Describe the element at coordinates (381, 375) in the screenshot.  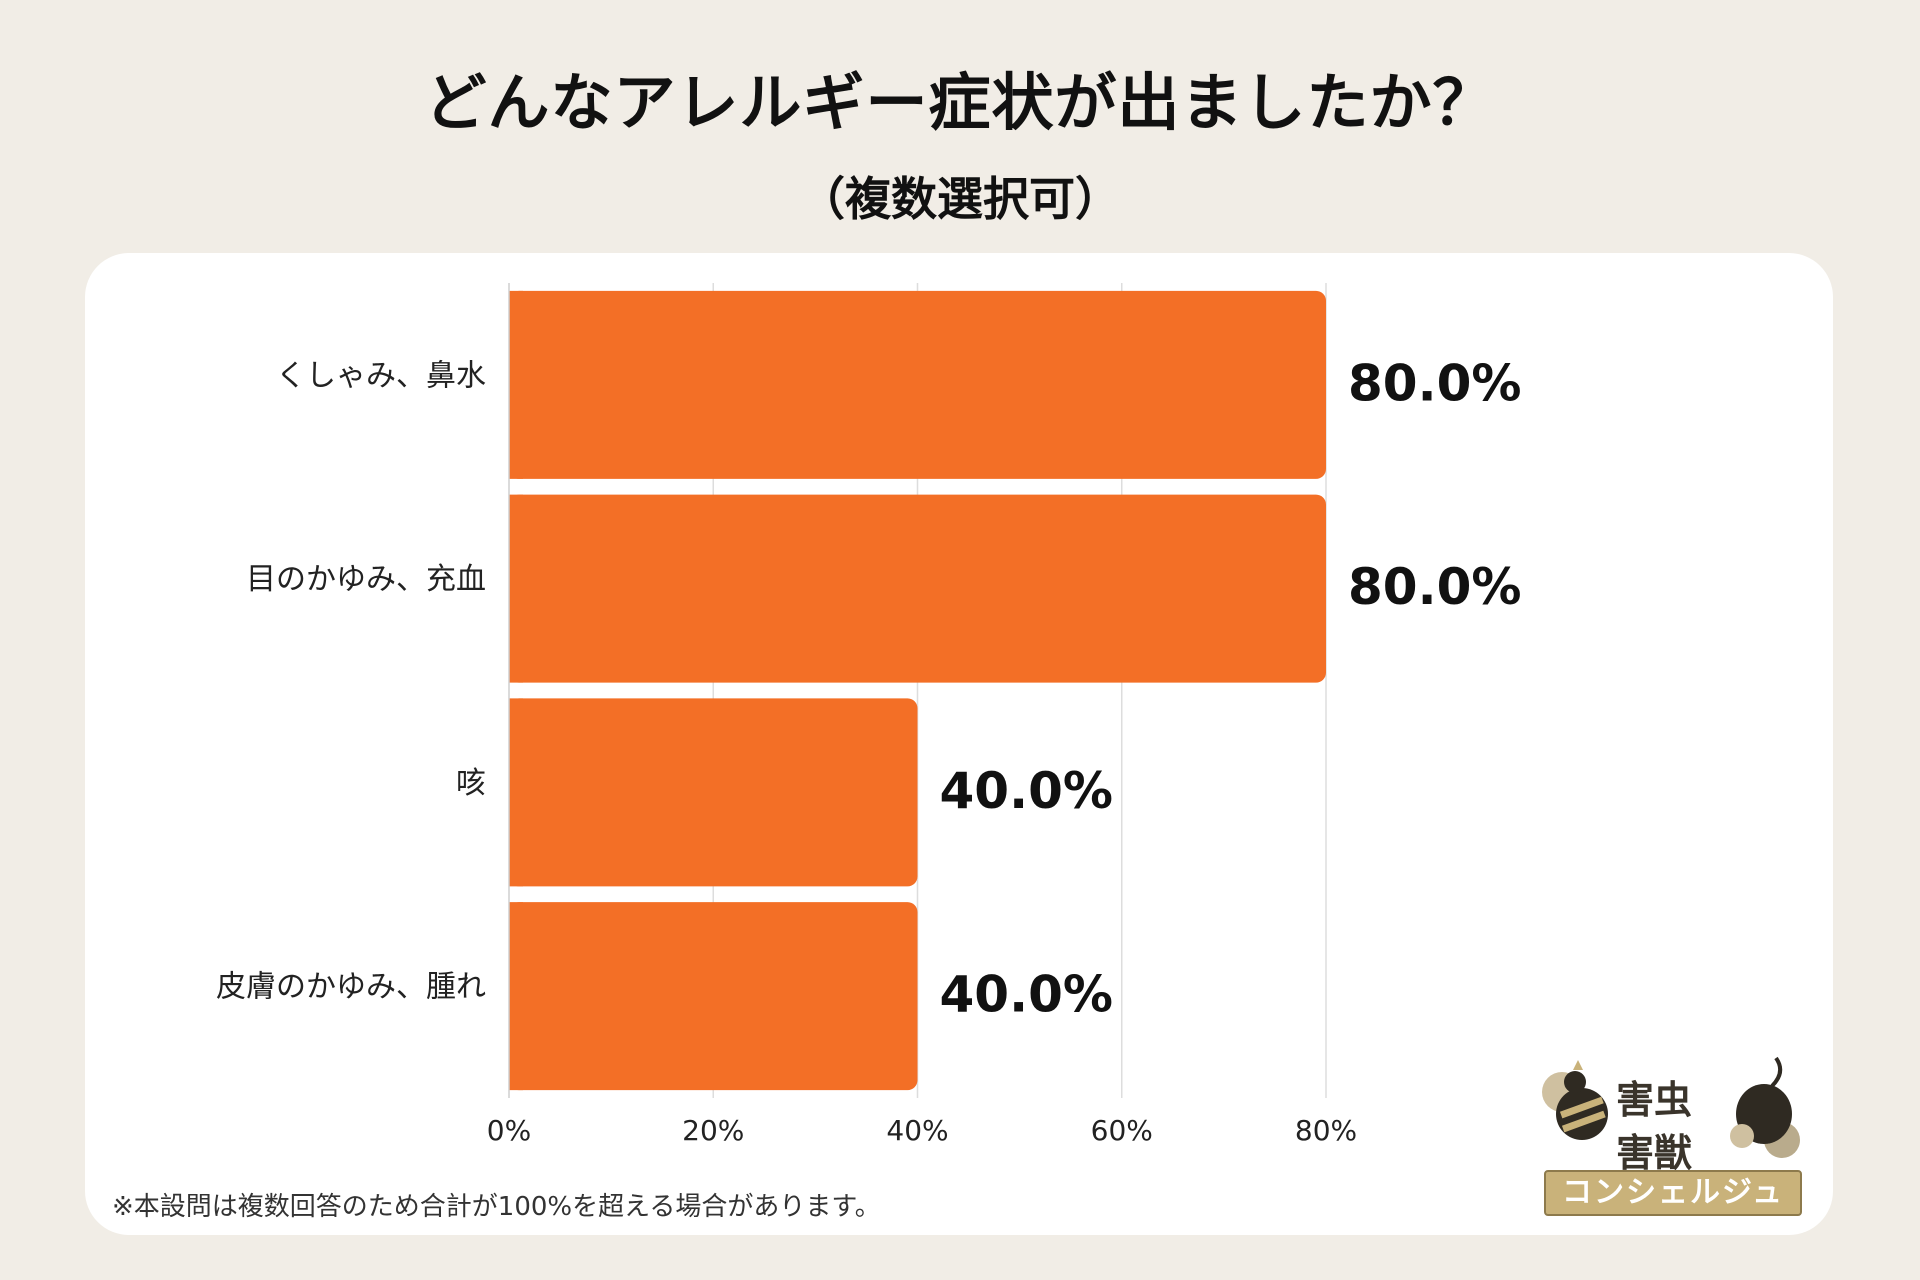
I see `category-label: くしゃみ、鼻水` at that location.